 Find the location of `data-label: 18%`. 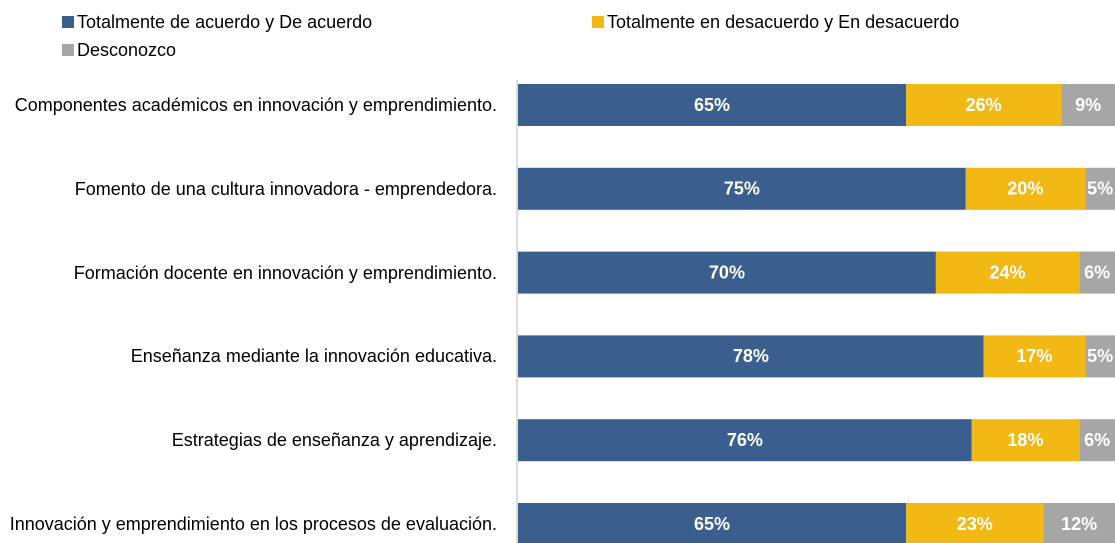

data-label: 18% is located at coordinates (1025, 440).